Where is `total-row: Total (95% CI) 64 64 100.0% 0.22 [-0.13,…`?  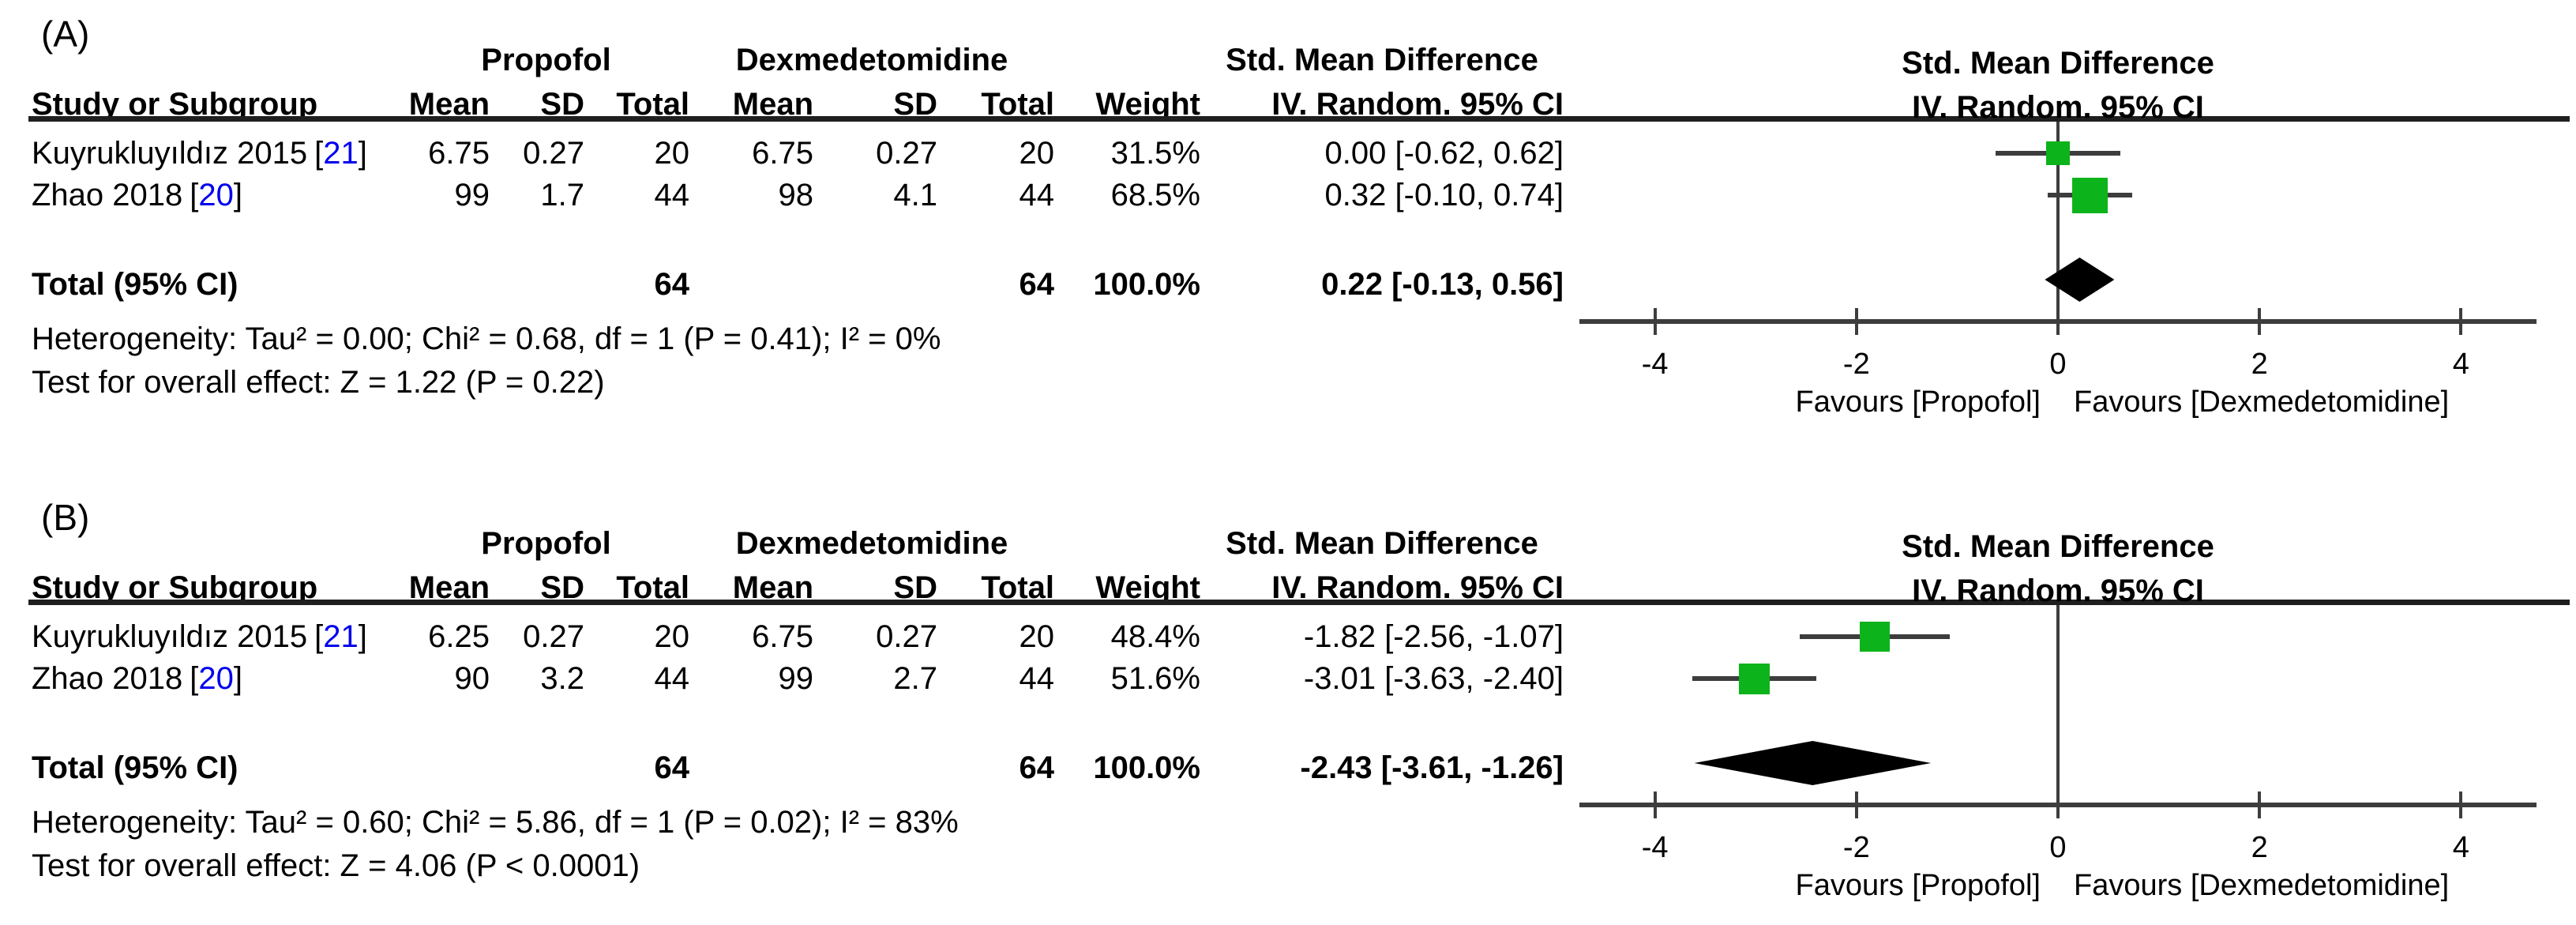
total-row: Total (95% CI) 64 64 100.0% 0.22 [-0.13,… is located at coordinates (798, 284).